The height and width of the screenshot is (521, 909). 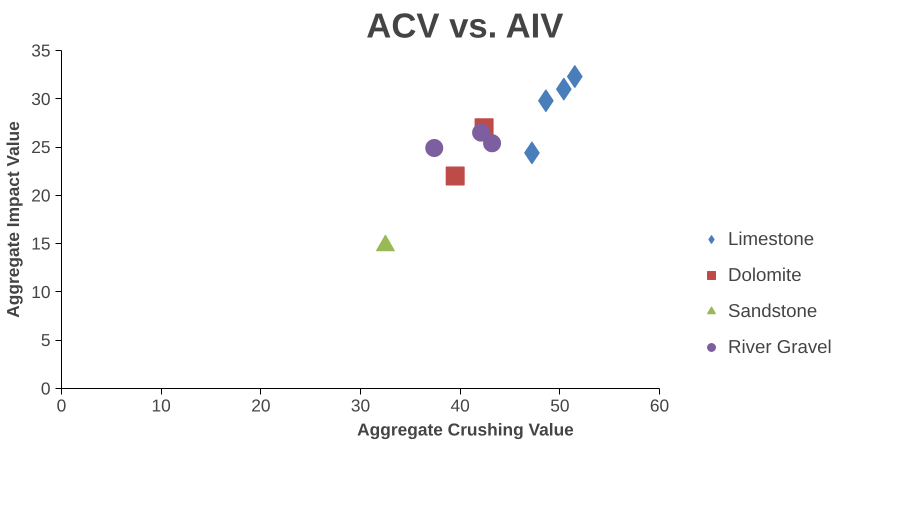 What do you see at coordinates (41, 98) in the screenshot?
I see `y-tick-label: 30` at bounding box center [41, 98].